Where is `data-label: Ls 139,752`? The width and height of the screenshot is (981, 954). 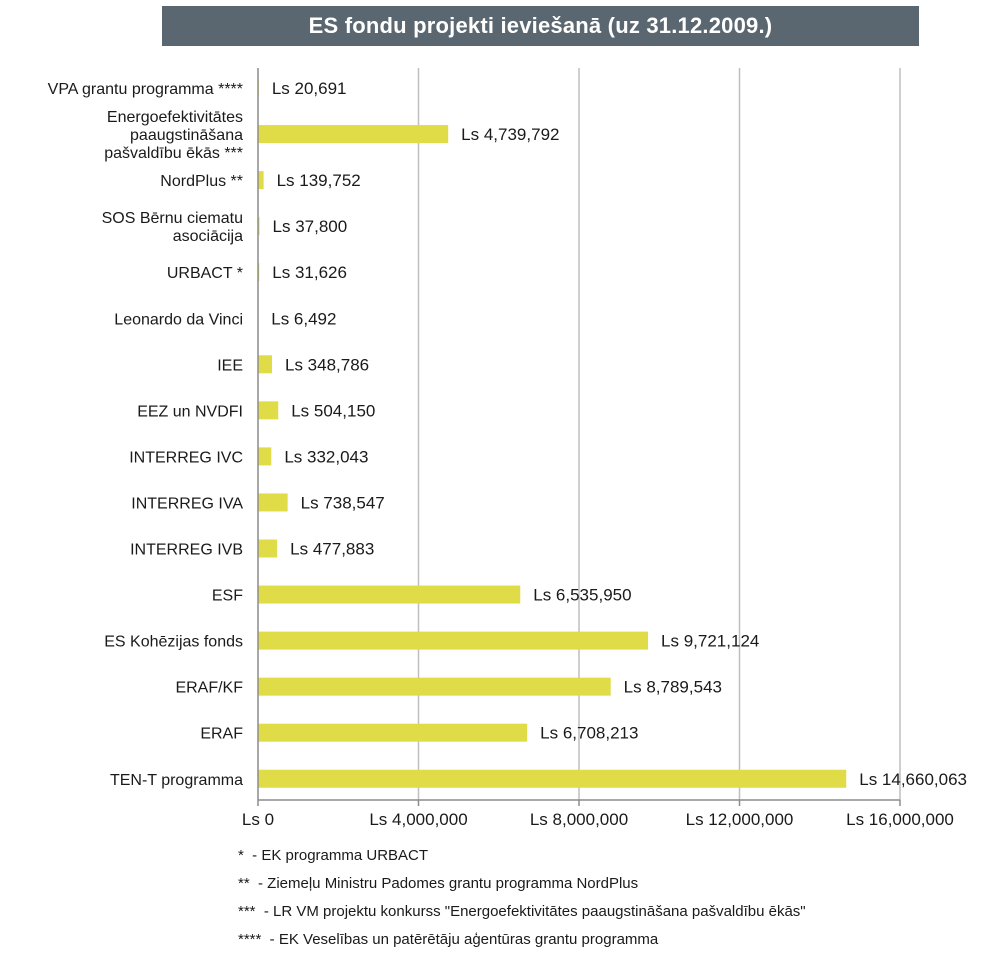
data-label: Ls 139,752 is located at coordinates (319, 180).